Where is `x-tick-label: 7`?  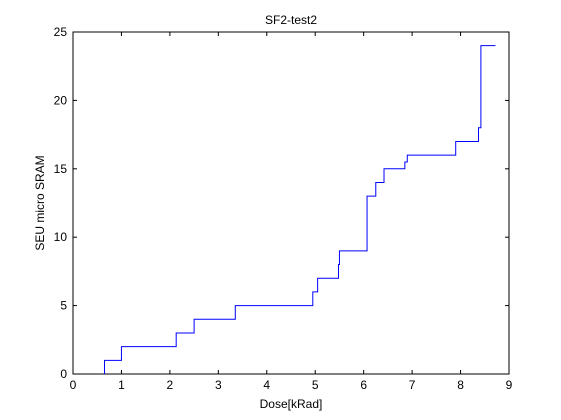 x-tick-label: 7 is located at coordinates (412, 385).